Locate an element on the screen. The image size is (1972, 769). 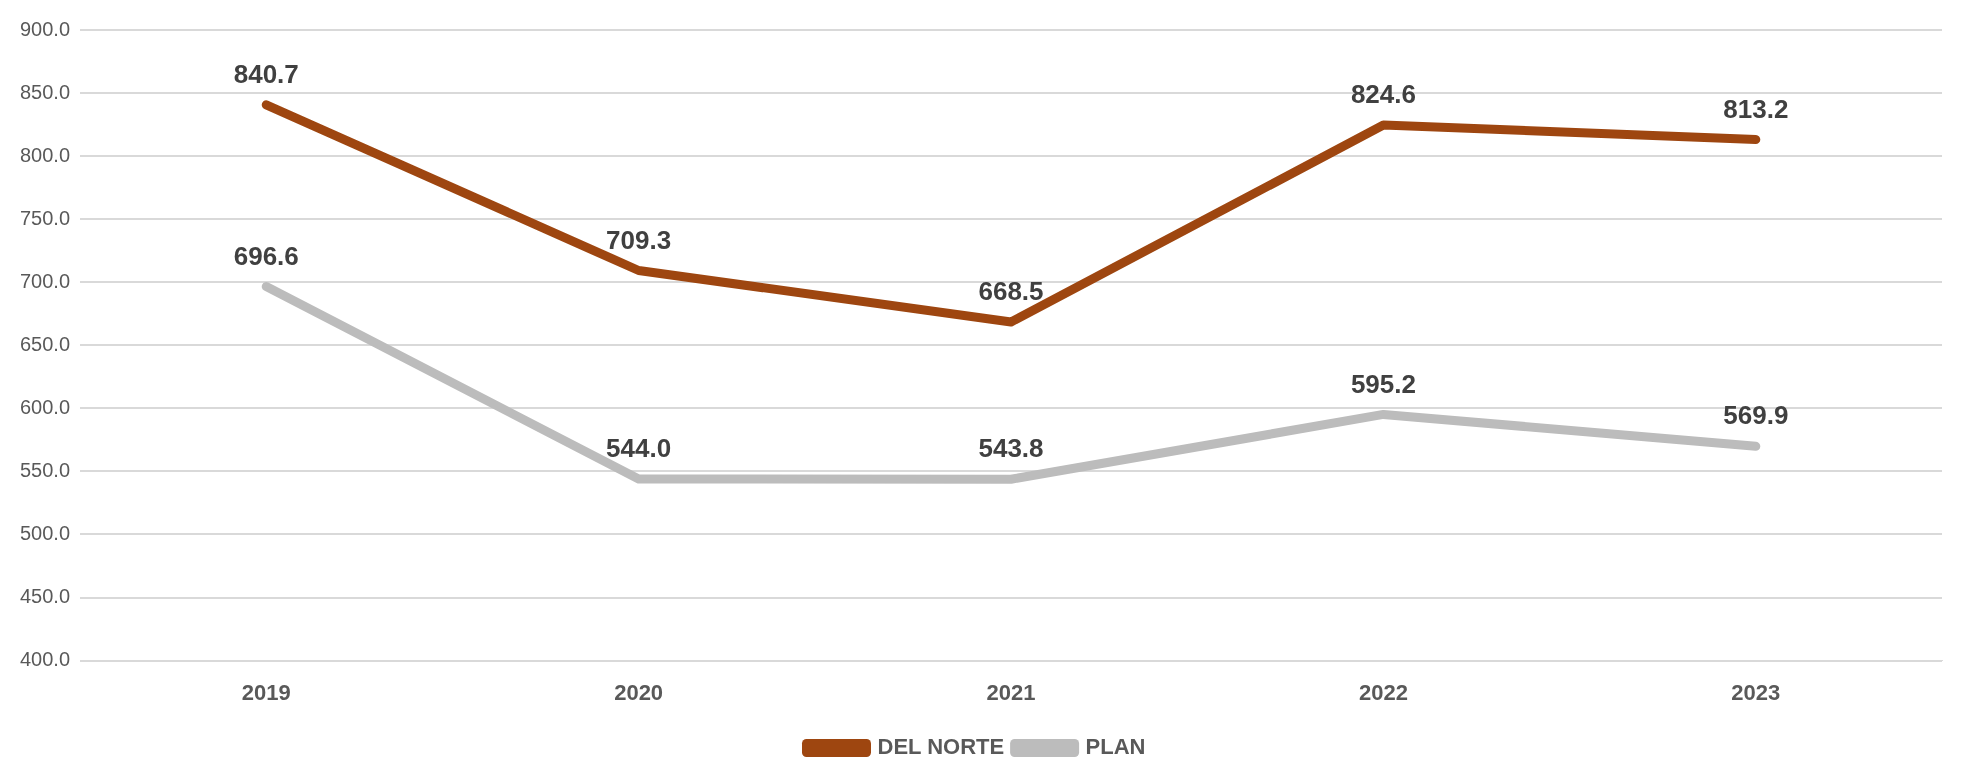
text: 569.9 is located at coordinates (1756, 415).